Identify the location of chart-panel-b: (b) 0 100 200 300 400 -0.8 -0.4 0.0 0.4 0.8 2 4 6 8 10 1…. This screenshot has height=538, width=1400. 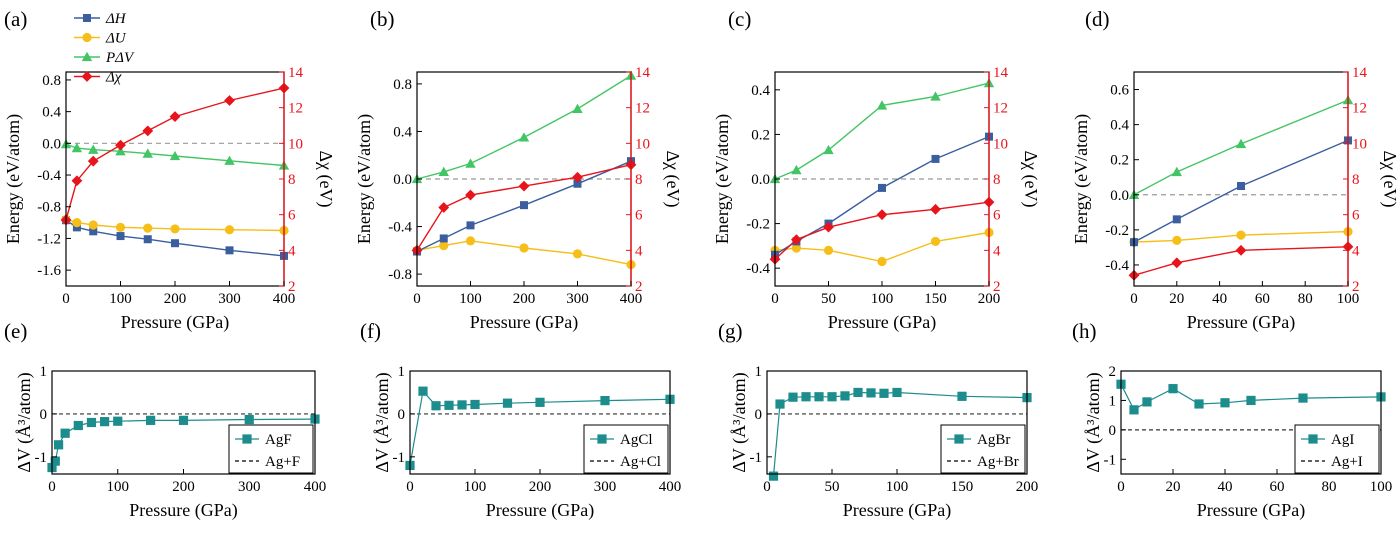
(518, 170).